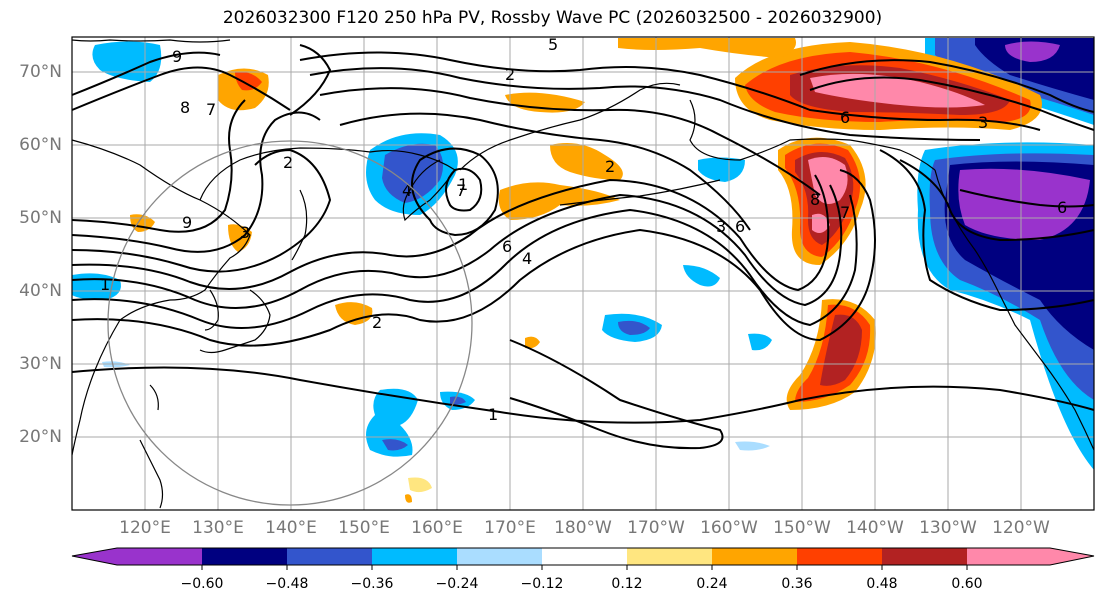 This screenshot has height=604, width=1105. Describe the element at coordinates (364, 528) in the screenshot. I see `lon-label-150e: 150°E` at that location.